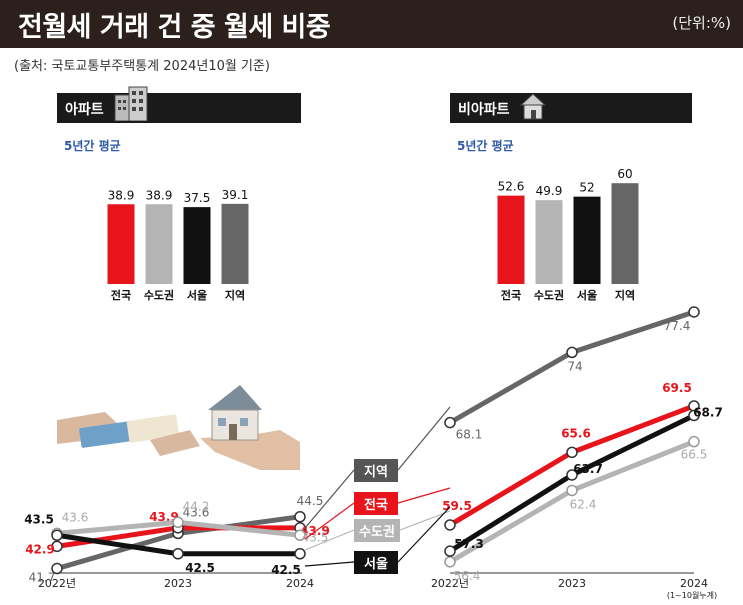 This screenshot has height=605, width=743. I want to click on data-label: 44.2, so click(196, 506).